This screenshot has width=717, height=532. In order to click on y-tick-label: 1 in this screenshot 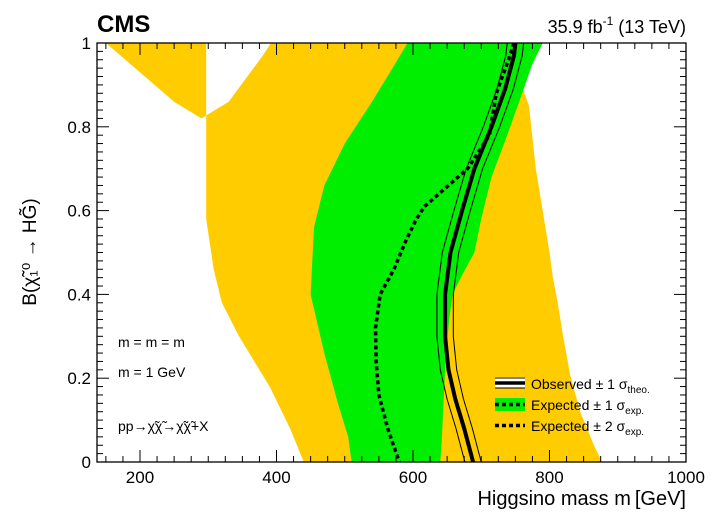, I will do `click(86, 43)`.